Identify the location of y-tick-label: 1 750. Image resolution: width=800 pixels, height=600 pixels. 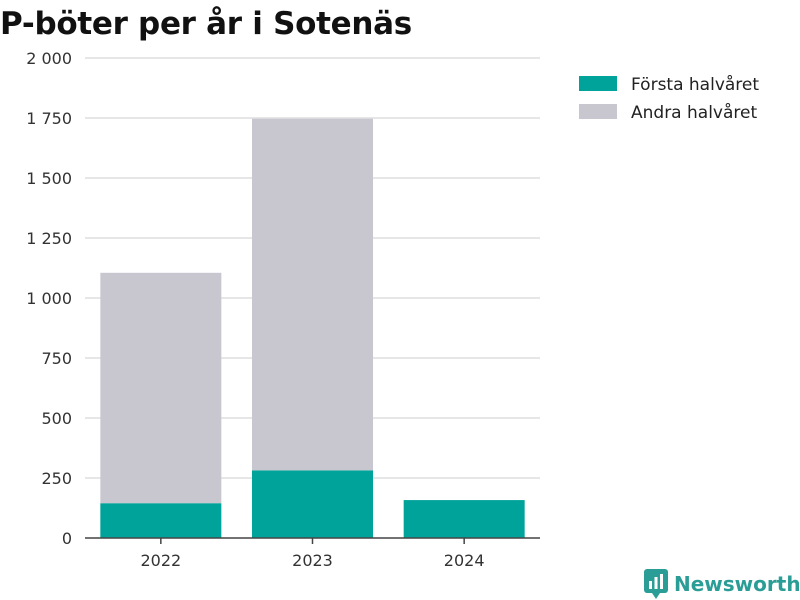
(49, 118).